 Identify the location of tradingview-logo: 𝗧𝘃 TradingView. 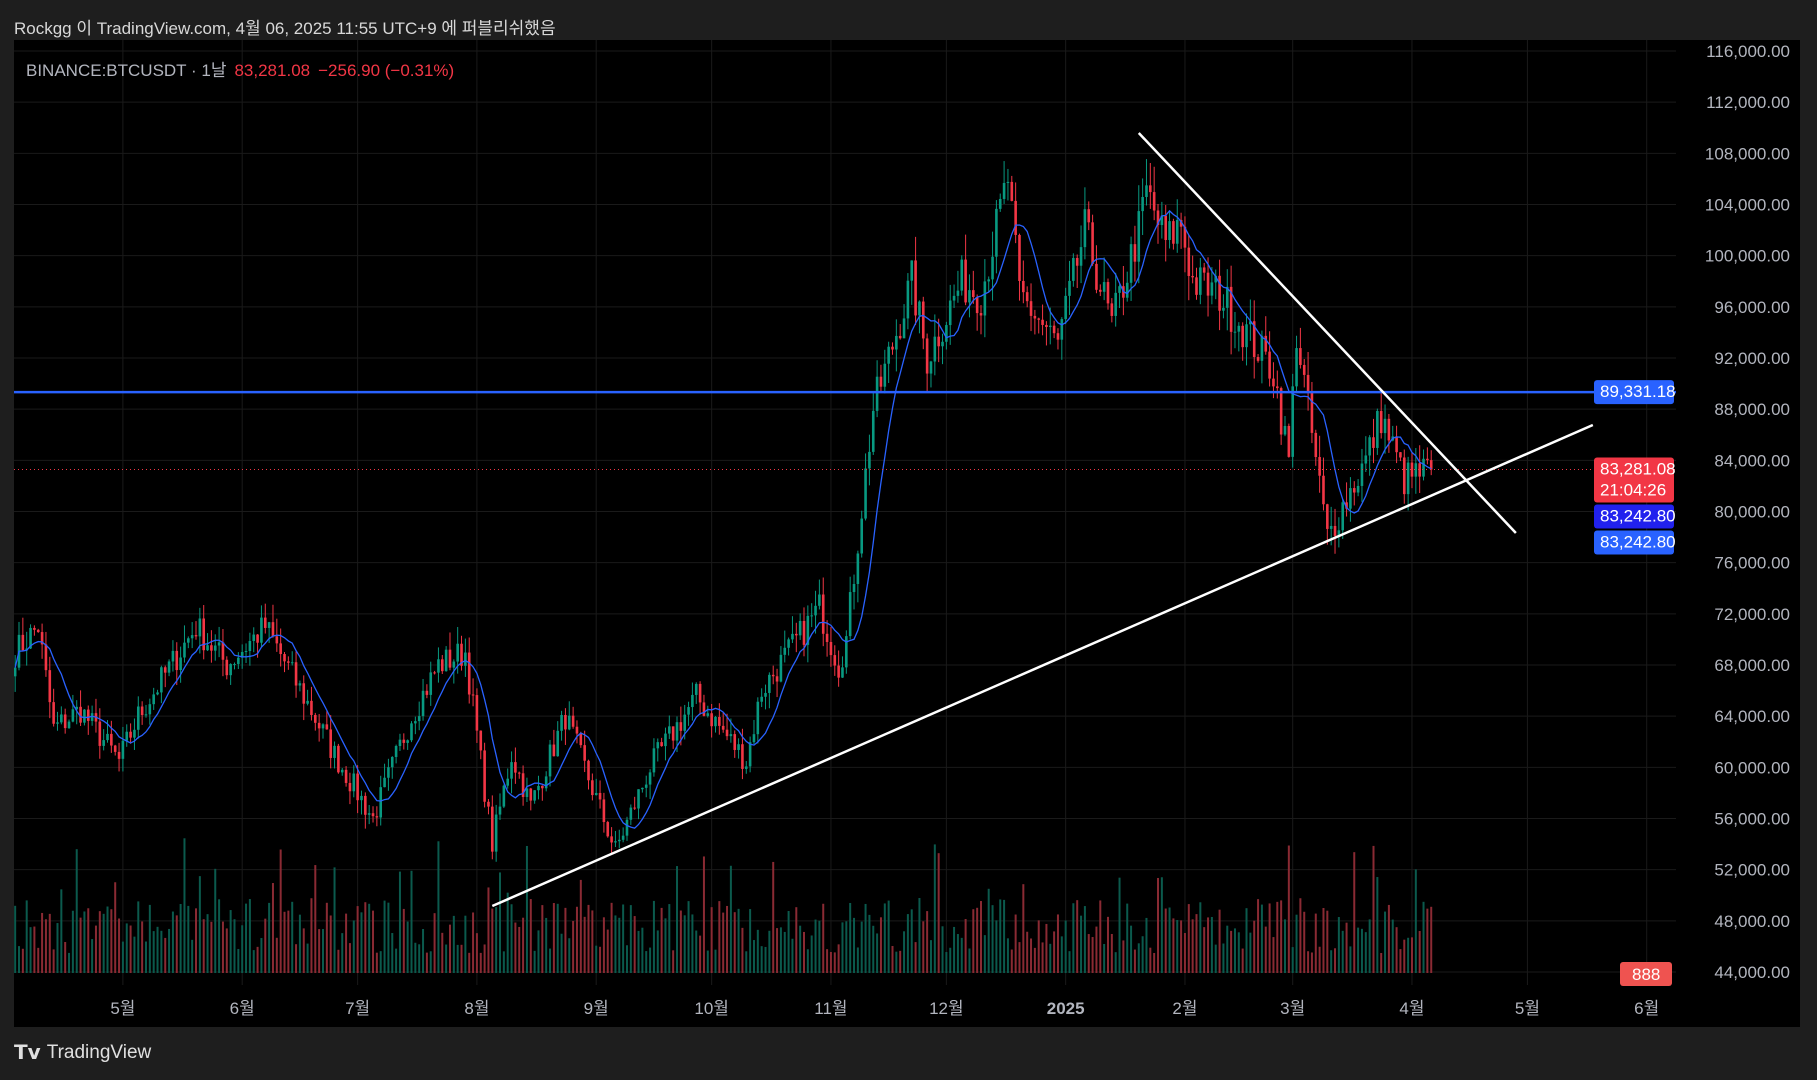
(82, 1052).